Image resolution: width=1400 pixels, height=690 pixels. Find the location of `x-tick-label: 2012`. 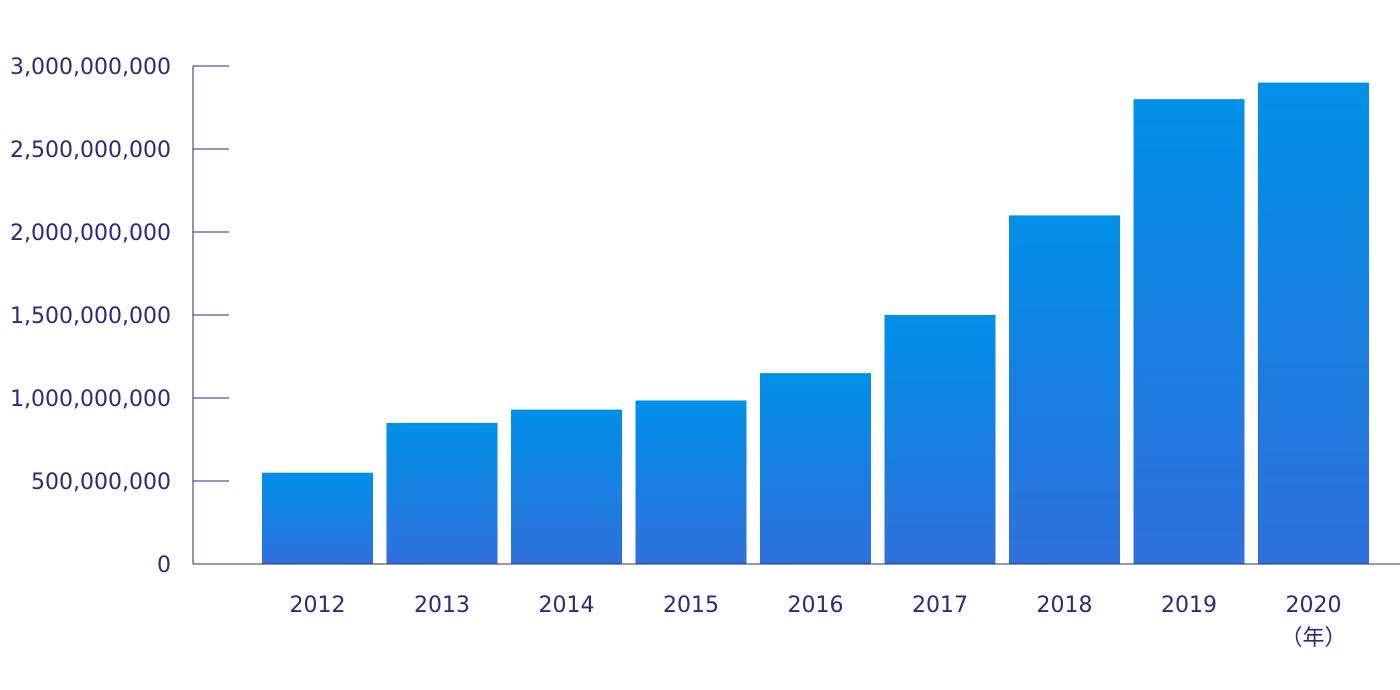

x-tick-label: 2012 is located at coordinates (318, 605).